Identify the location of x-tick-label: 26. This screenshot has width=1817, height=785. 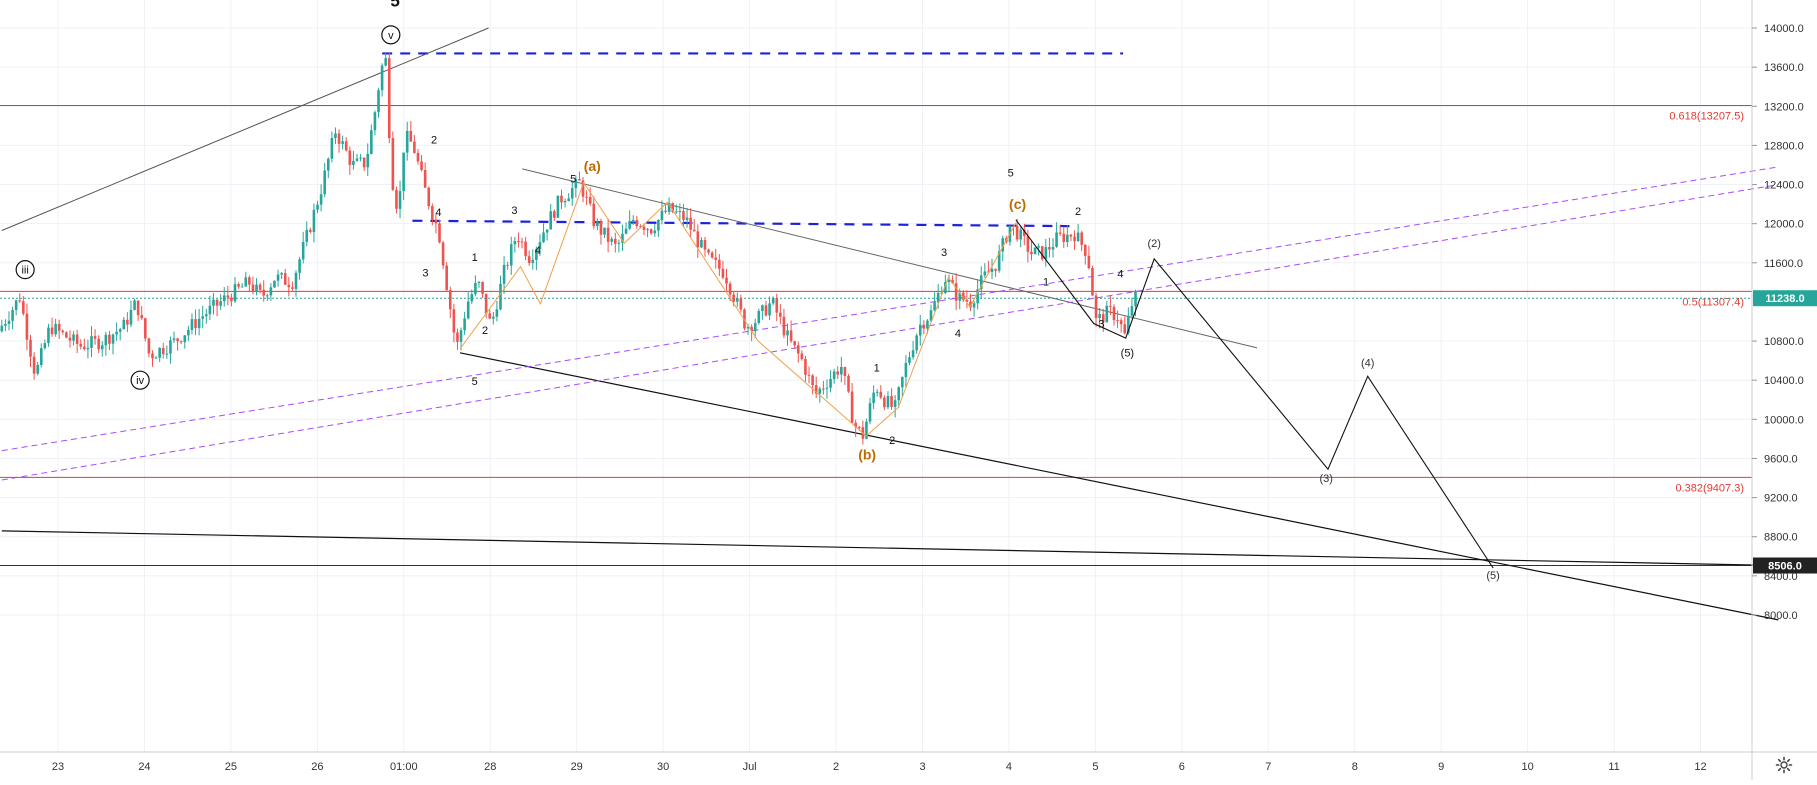
(317, 767).